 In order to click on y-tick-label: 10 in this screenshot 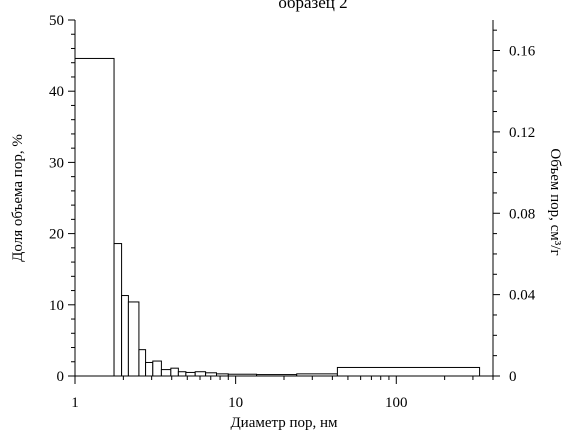, I will do `click(56, 306)`.